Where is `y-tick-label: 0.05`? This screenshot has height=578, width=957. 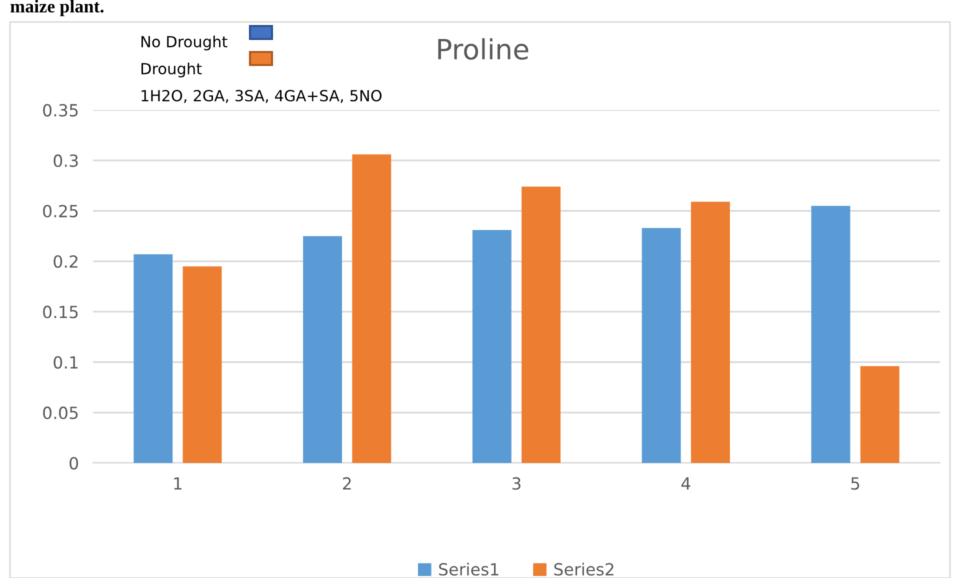 y-tick-label: 0.05 is located at coordinates (60, 413).